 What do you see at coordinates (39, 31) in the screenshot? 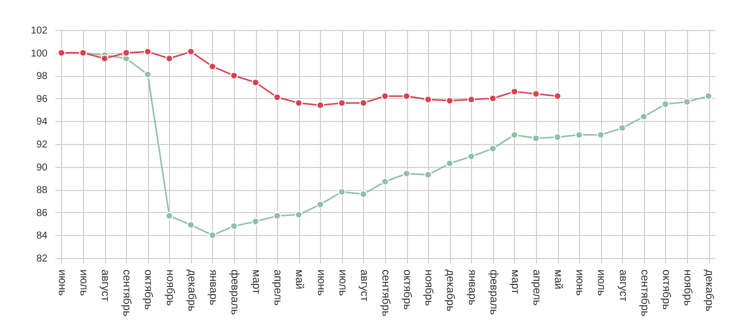
I see `y-tick-label: 102` at bounding box center [39, 31].